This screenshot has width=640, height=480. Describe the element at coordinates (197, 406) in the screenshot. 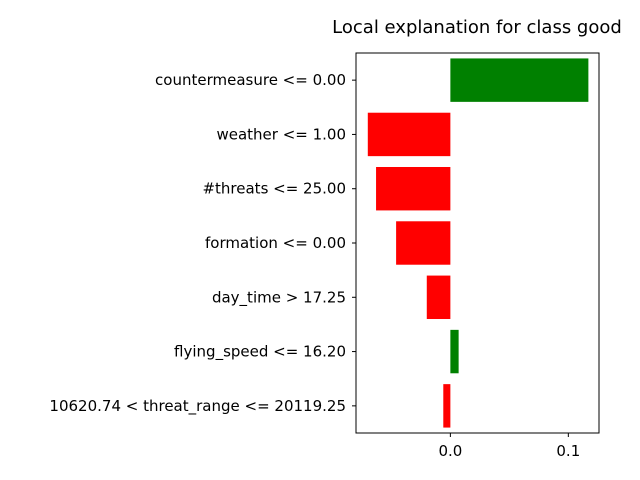

I see `category-label-6: 10620.74 < threat_range <= 20119.25` at that location.